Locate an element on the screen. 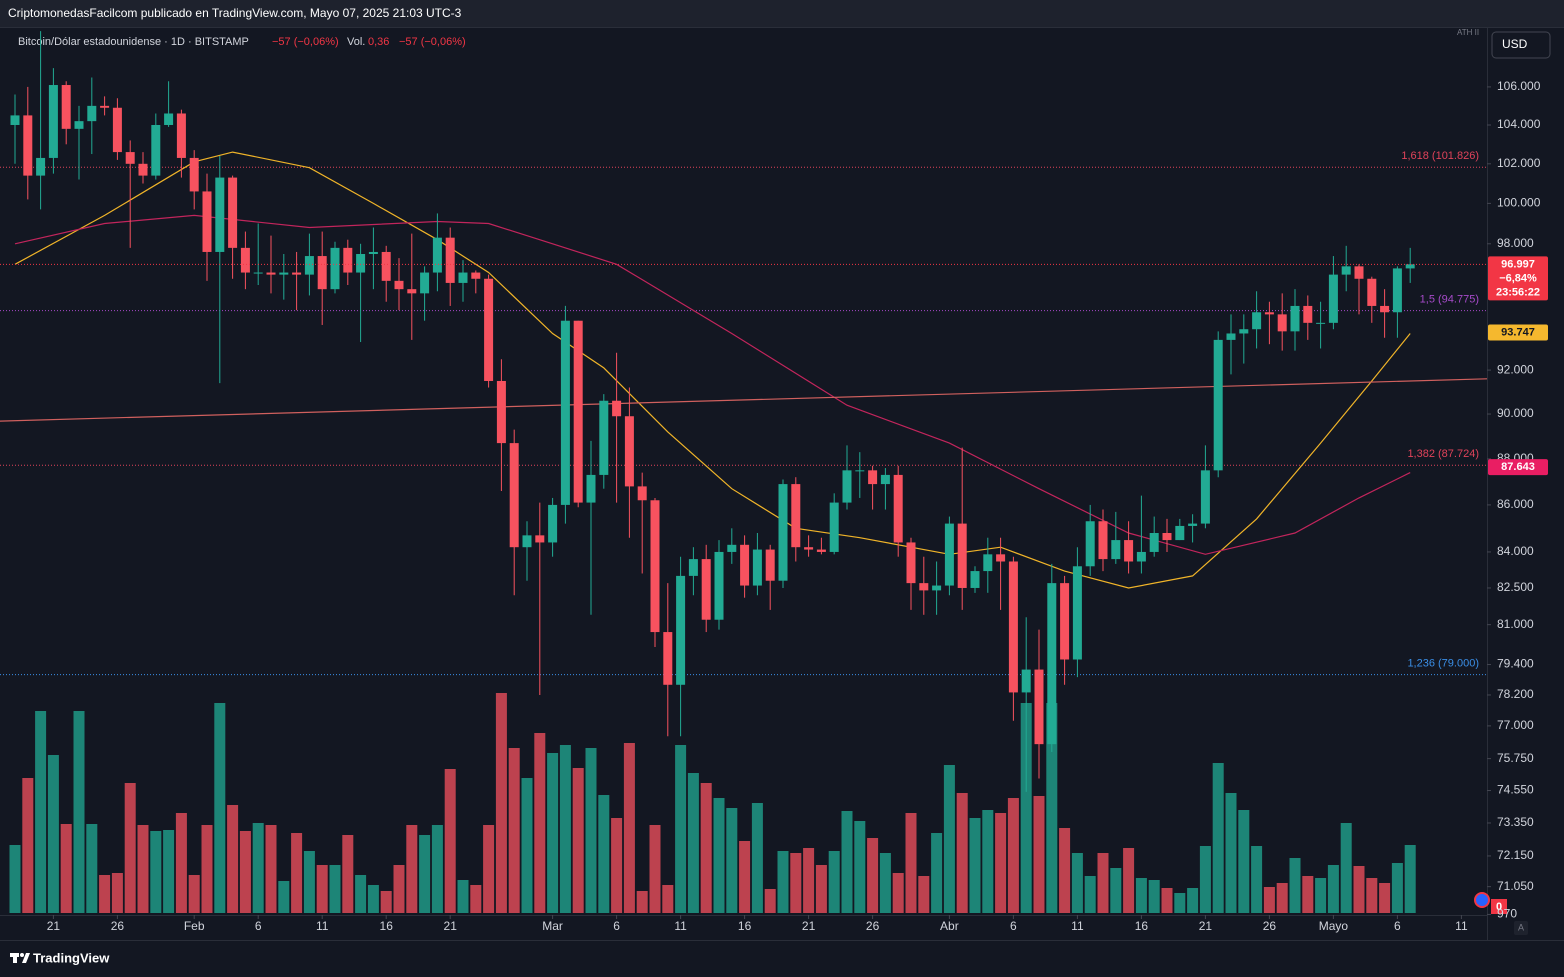  y-tick-label: 79.400 is located at coordinates (1515, 664).